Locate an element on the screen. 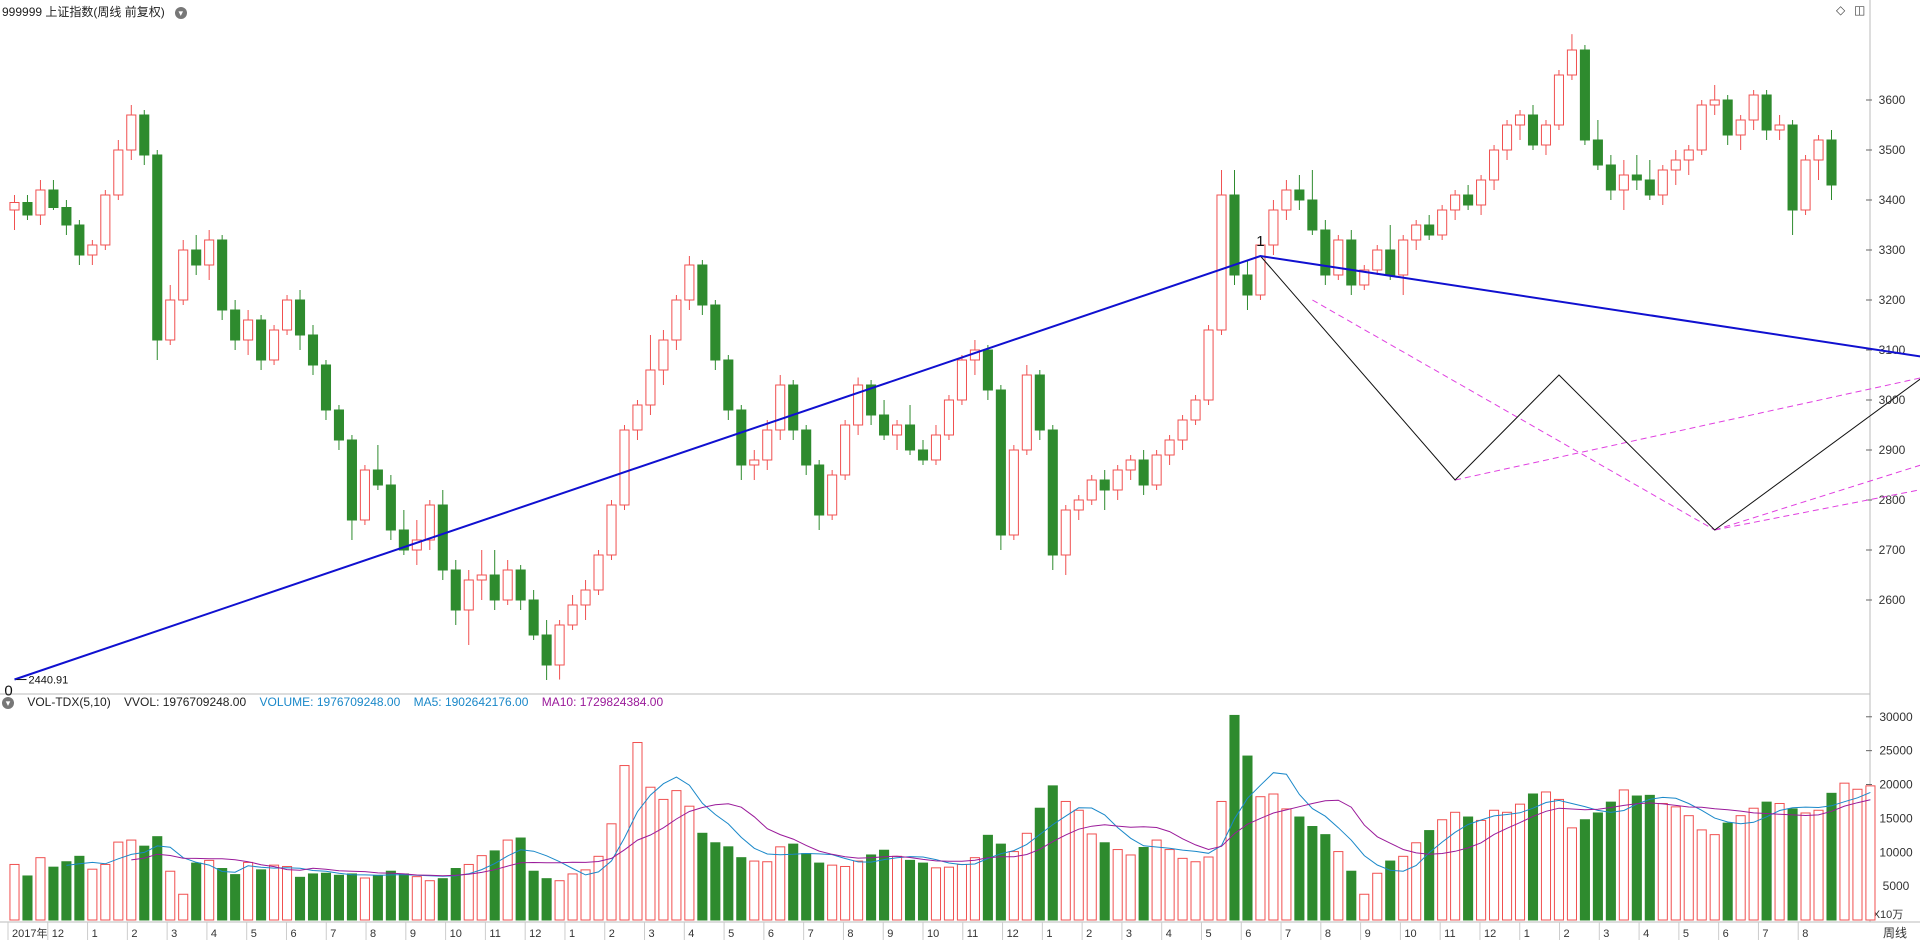  time-tick-label: 1 is located at coordinates (95, 934).